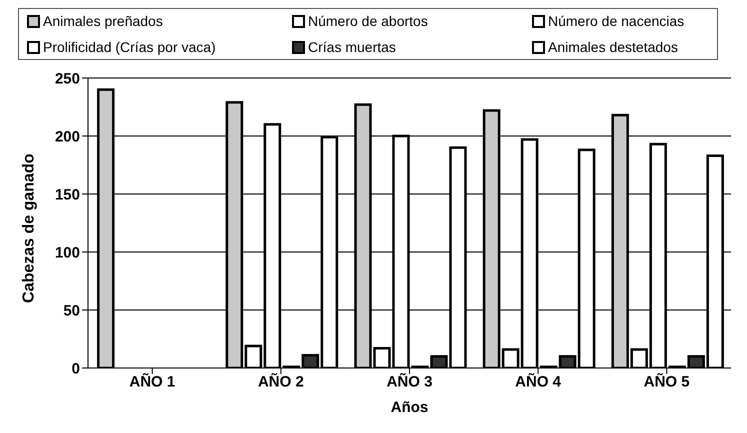 This screenshot has width=747, height=433. Describe the element at coordinates (281, 381) in the screenshot. I see `x-tick-label: AÑO 2` at that location.